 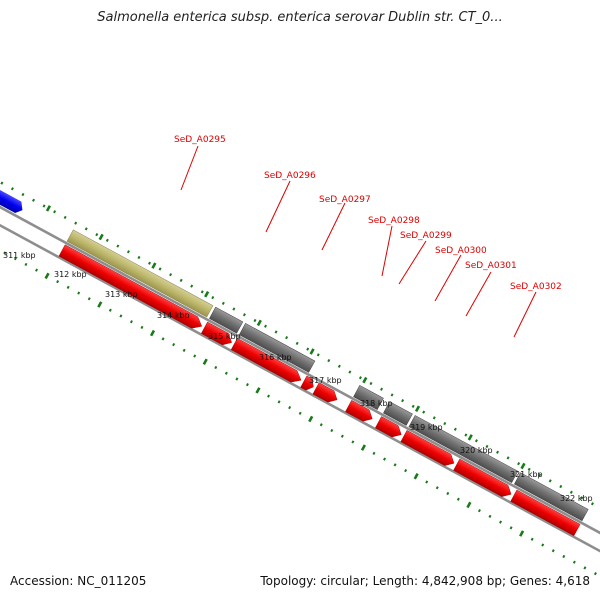 I want to click on accession-text: Accession: NC_011205, so click(x=78, y=581).